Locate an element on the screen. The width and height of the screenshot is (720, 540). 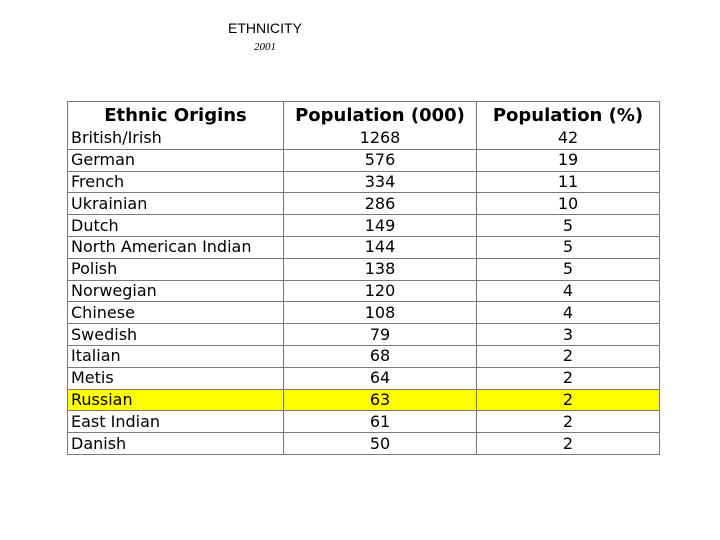
cell-population-percent: 3 is located at coordinates (568, 334).